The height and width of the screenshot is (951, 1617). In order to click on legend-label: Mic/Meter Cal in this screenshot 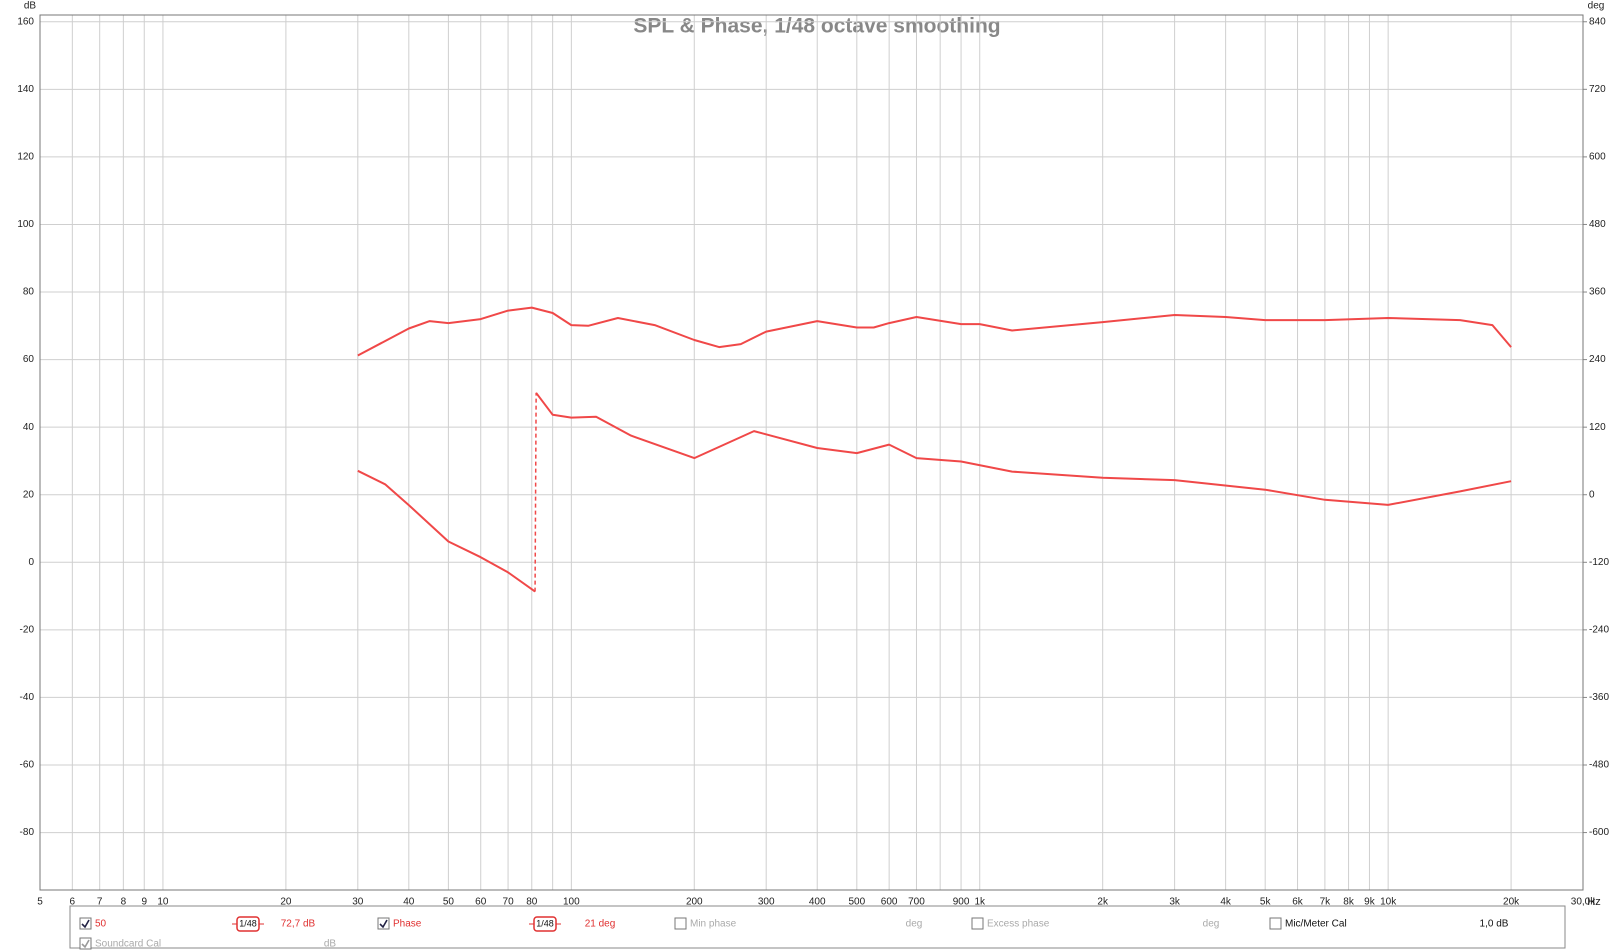, I will do `click(1316, 924)`.